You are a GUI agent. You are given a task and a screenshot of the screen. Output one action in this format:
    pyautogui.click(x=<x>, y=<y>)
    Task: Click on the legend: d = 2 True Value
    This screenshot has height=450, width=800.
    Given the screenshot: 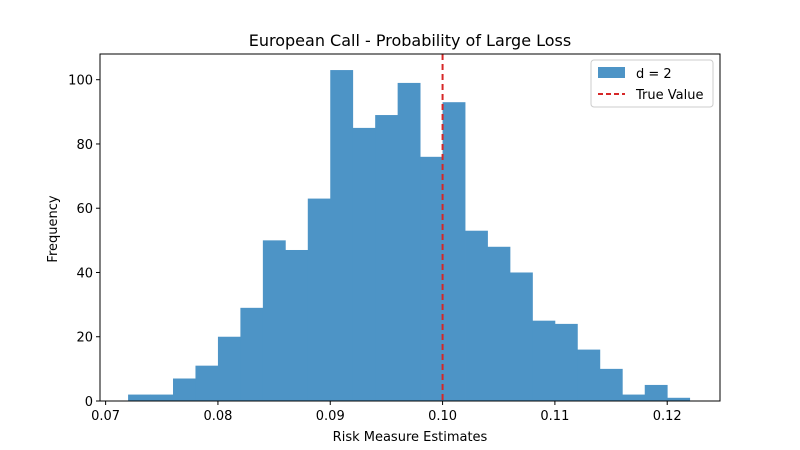 What is the action you would take?
    pyautogui.click(x=652, y=83)
    